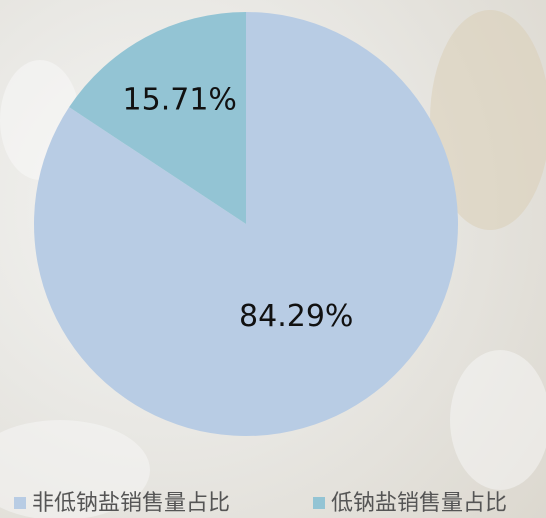 This screenshot has width=546, height=518. What do you see at coordinates (180, 99) in the screenshot?
I see `data-label: 15.71%` at bounding box center [180, 99].